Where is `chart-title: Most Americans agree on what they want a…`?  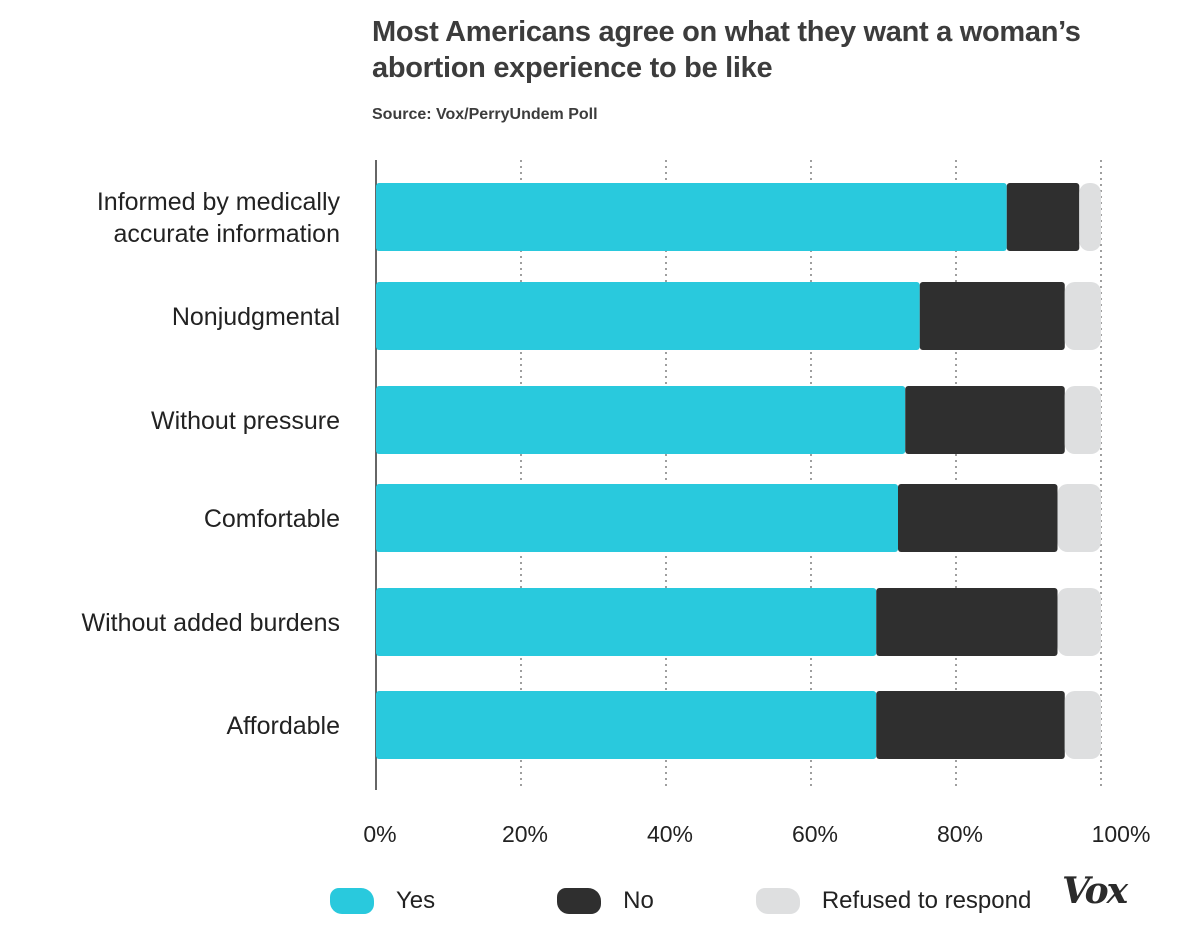 chart-title: Most Americans agree on what they want a… is located at coordinates (726, 50).